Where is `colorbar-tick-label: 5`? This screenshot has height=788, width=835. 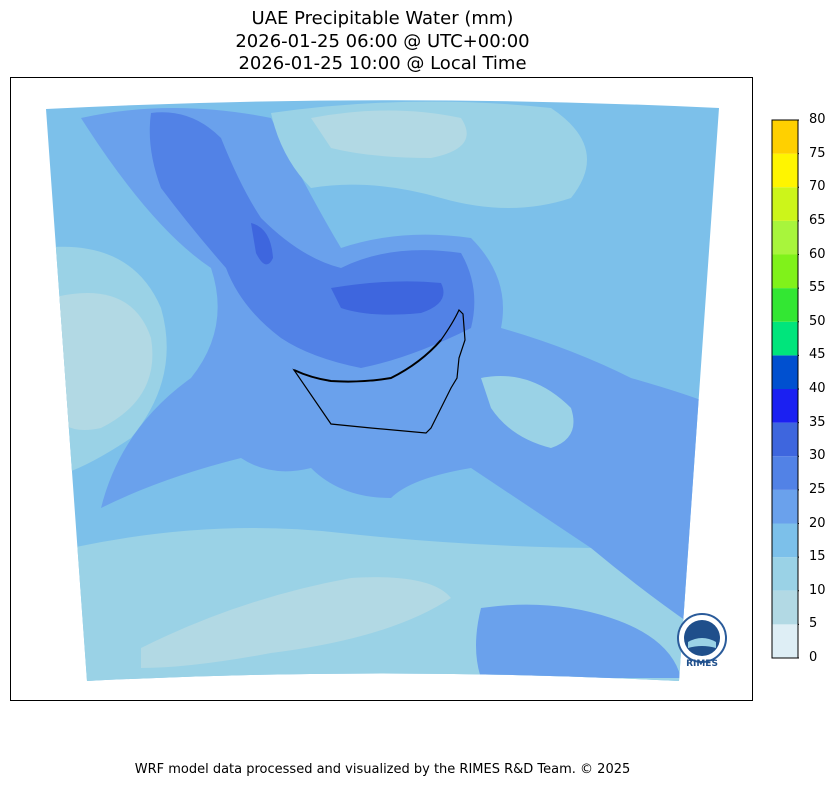
colorbar-tick-label: 5 is located at coordinates (813, 624).